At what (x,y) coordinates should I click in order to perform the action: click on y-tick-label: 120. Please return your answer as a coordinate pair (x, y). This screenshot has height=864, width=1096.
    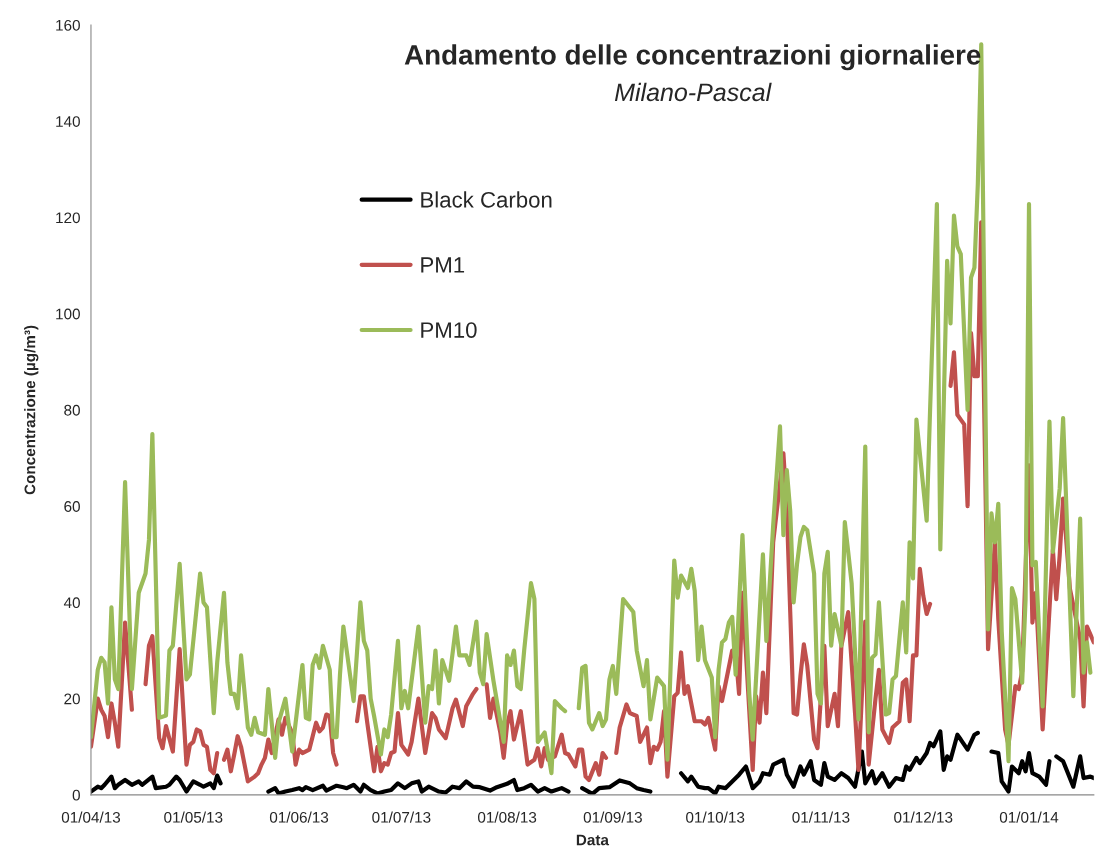
    Looking at the image, I should click on (68, 218).